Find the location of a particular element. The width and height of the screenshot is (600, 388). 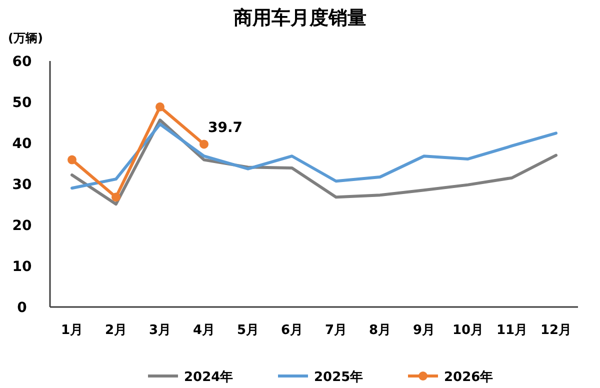

x-tick-label: 10月 is located at coordinates (468, 330).